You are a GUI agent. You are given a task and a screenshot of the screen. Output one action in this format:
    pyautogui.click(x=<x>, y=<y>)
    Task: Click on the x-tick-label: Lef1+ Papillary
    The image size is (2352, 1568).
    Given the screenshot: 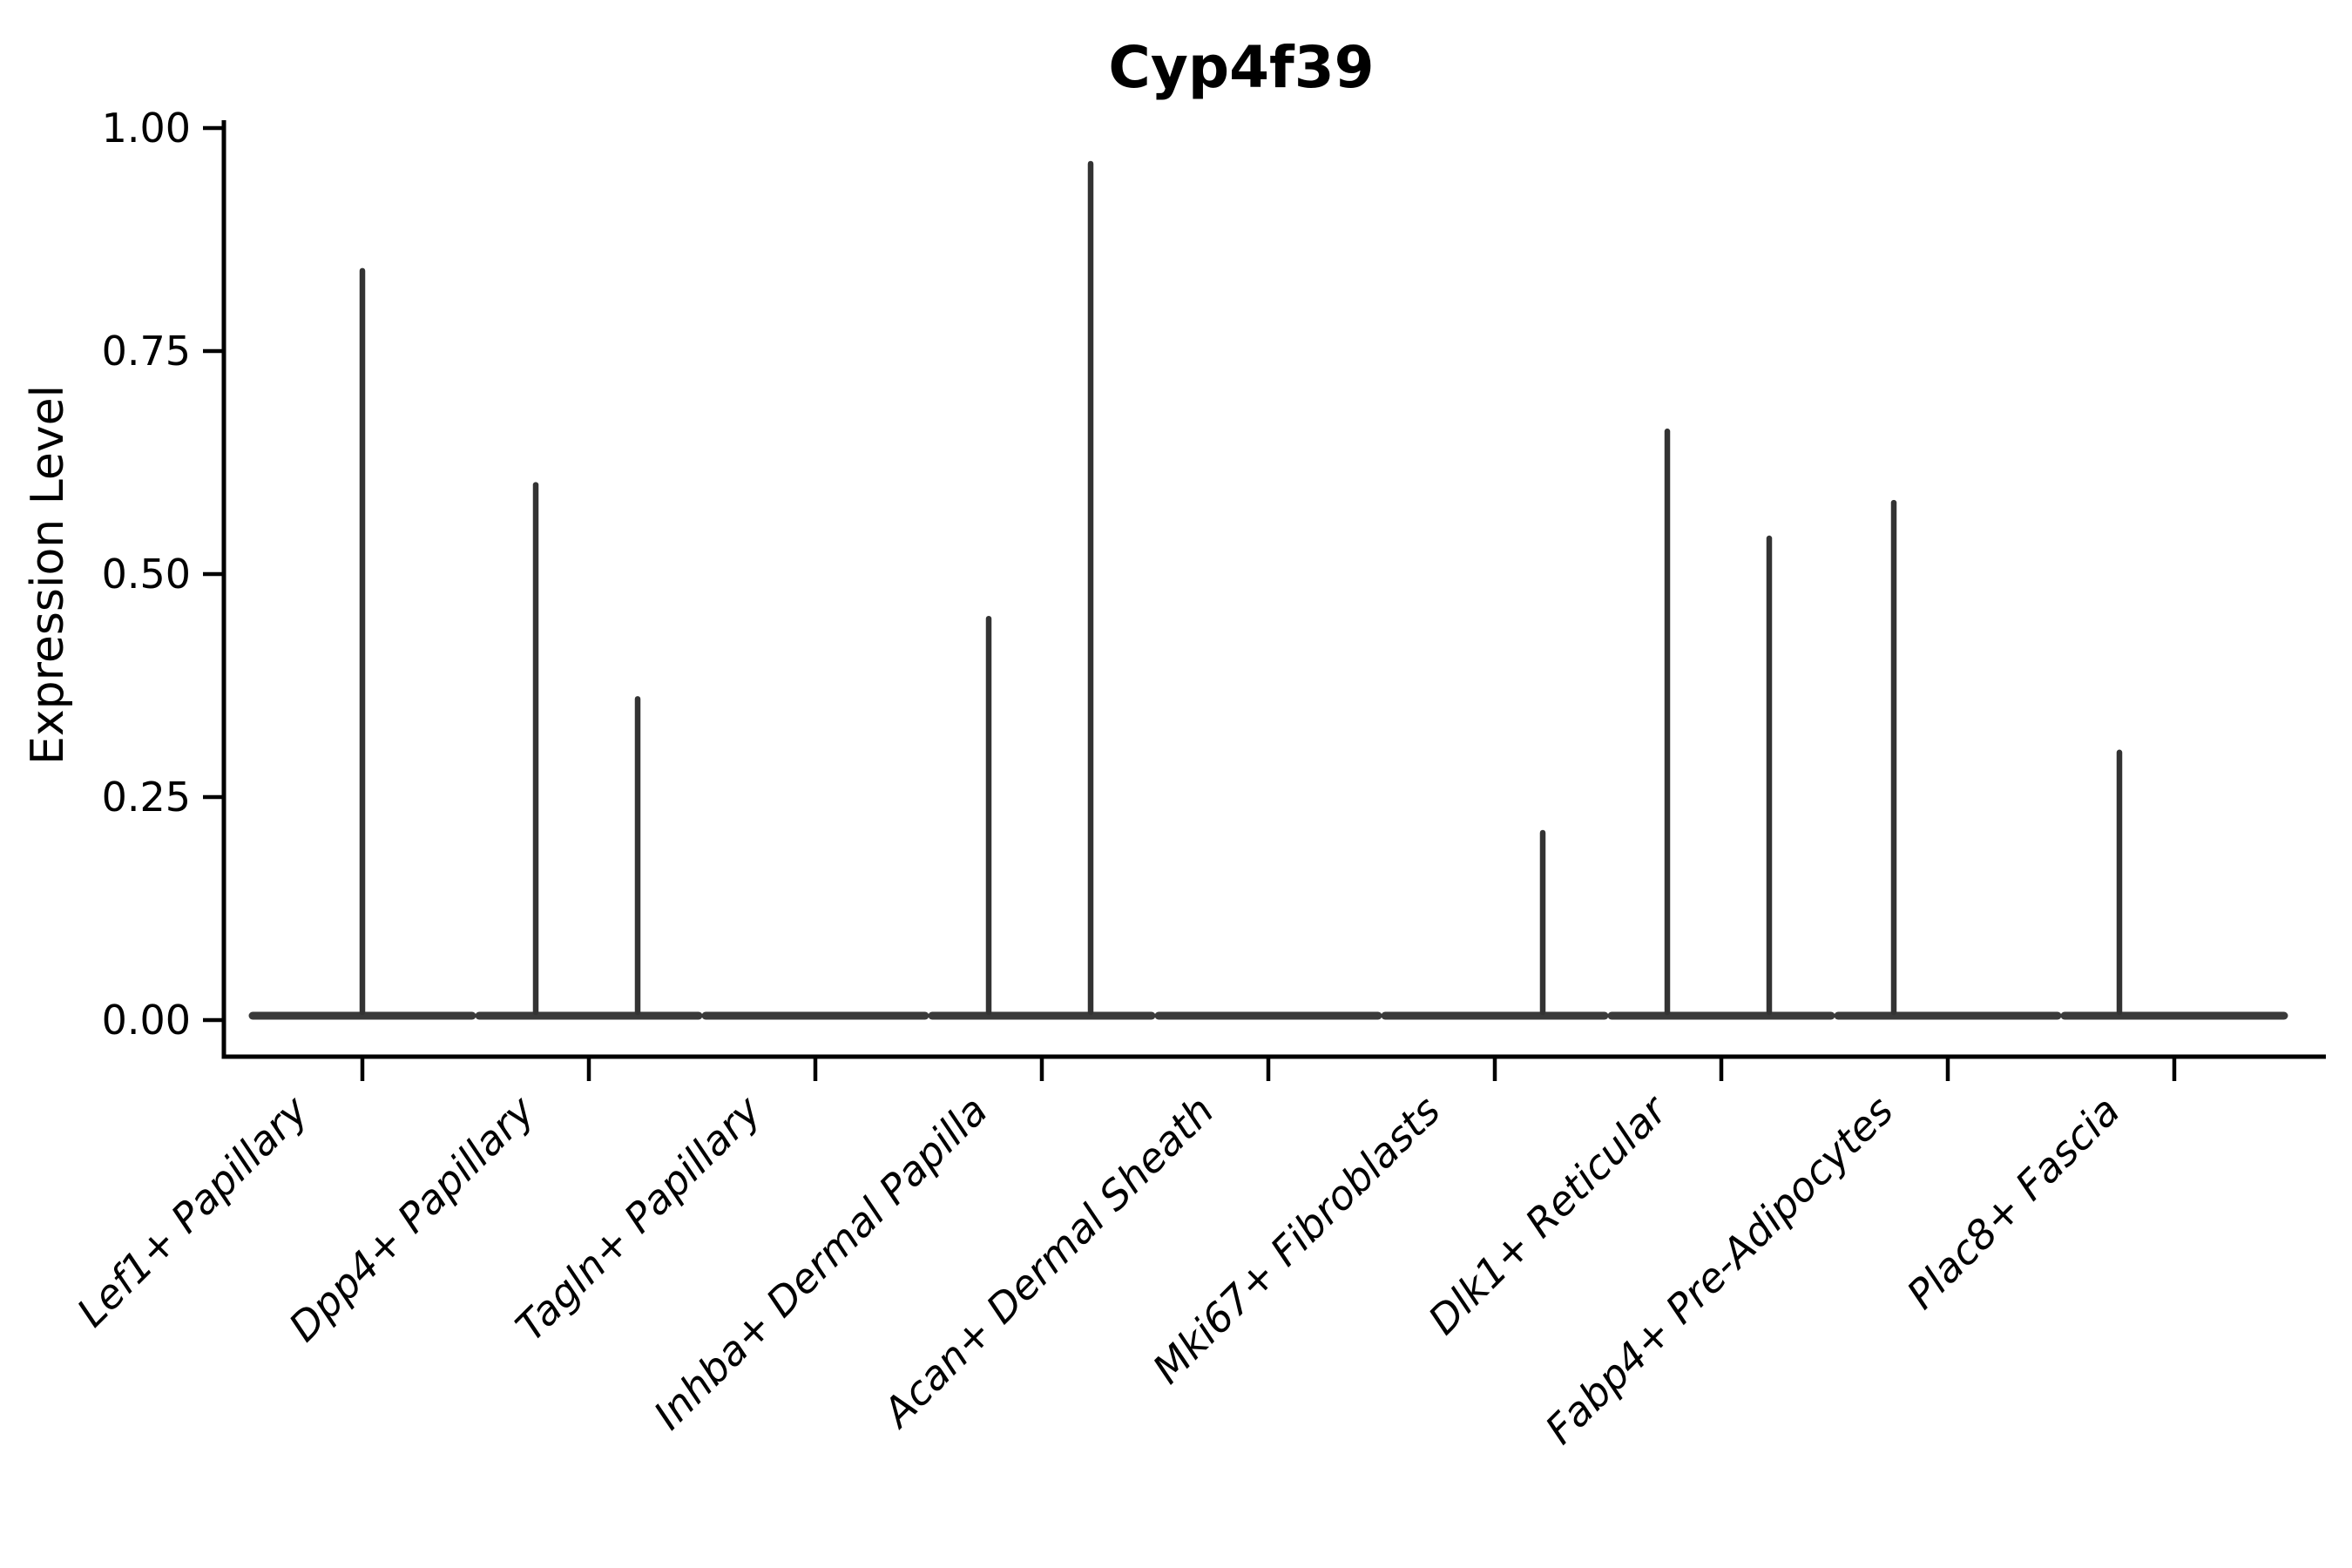 What is the action you would take?
    pyautogui.click(x=193, y=1211)
    